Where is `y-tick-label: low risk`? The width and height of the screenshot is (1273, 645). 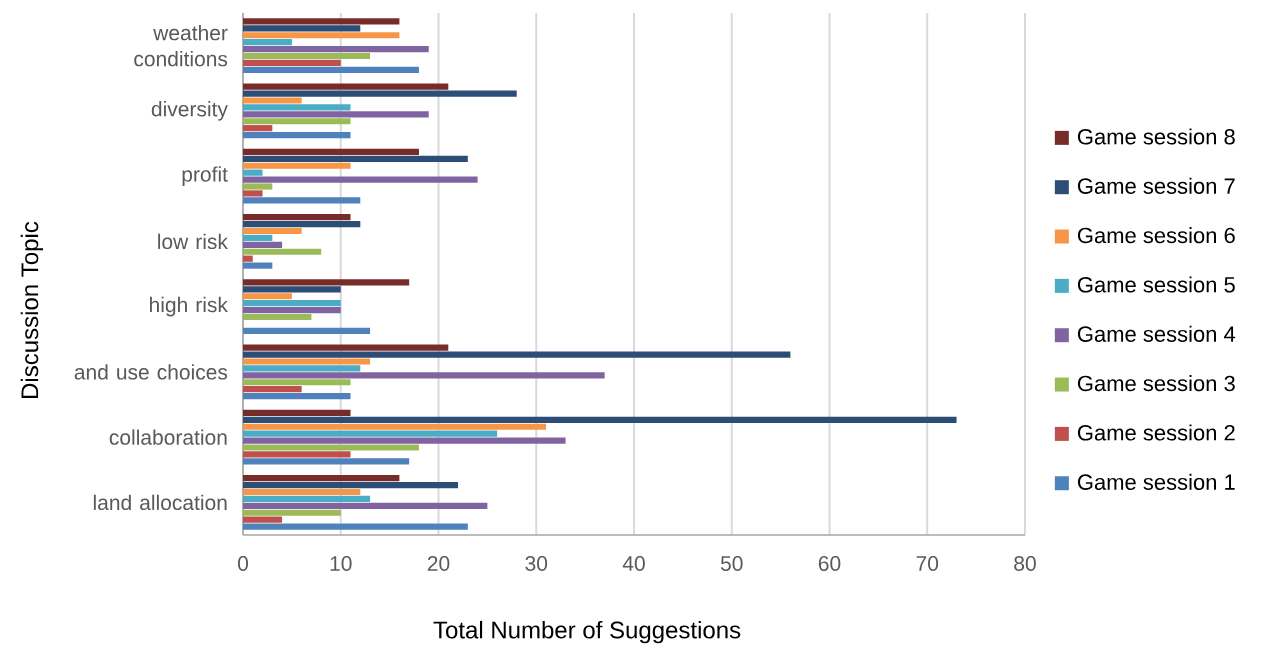 y-tick-label: low risk is located at coordinates (193, 241).